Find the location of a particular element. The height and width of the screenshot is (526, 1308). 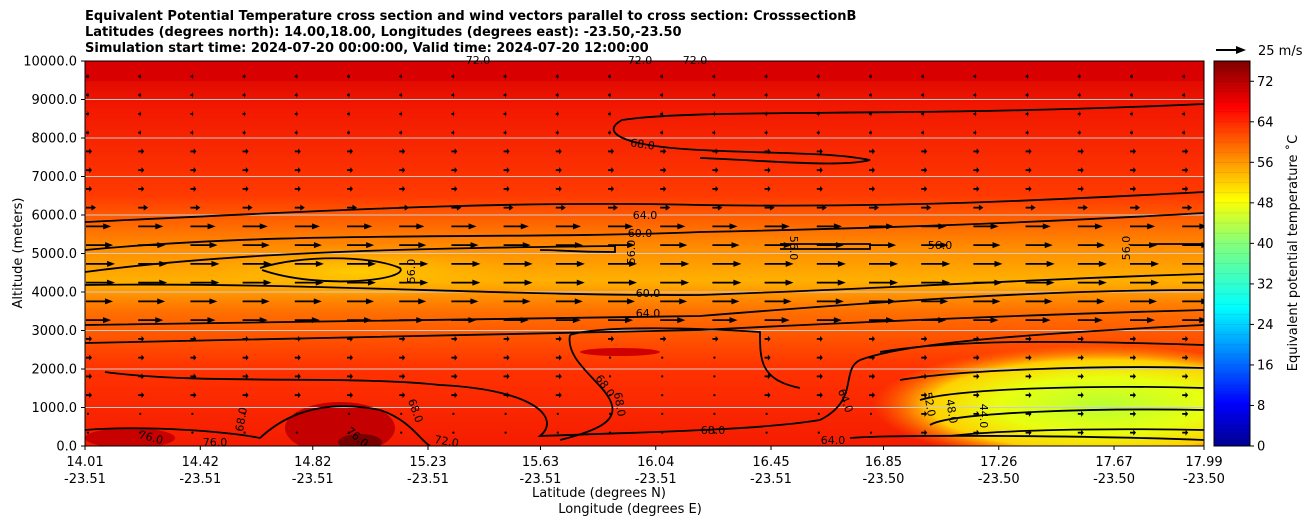

contour-label: 60.0 is located at coordinates (648, 293).